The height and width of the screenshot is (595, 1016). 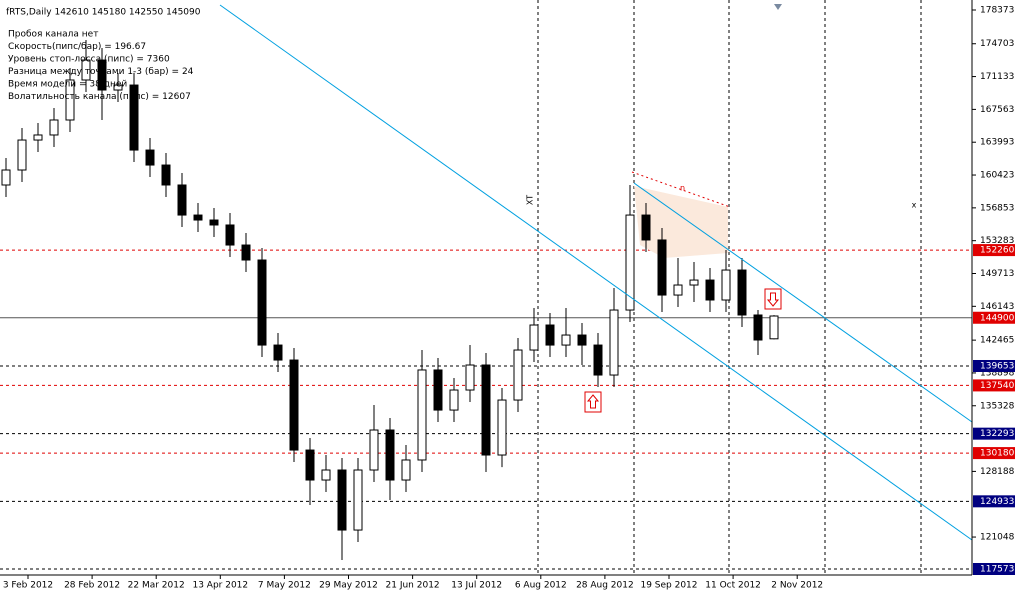 What do you see at coordinates (101, 72) in the screenshot?
I see `info-line: Разница между точками 1-3 (бар) = 24` at bounding box center [101, 72].